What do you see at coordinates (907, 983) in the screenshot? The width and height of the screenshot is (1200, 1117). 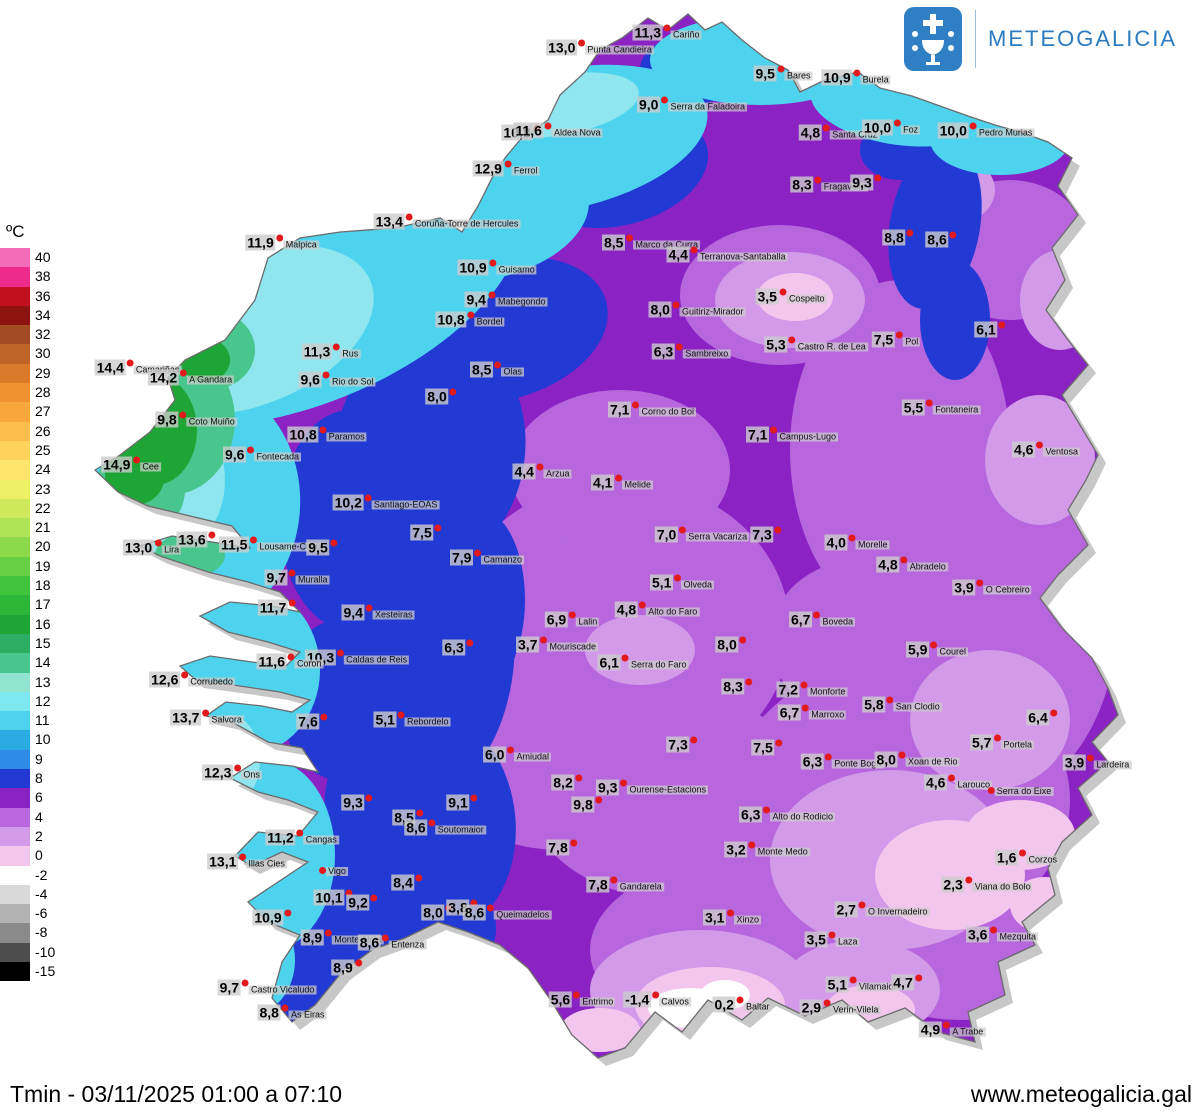 I see `station: 4,7` at bounding box center [907, 983].